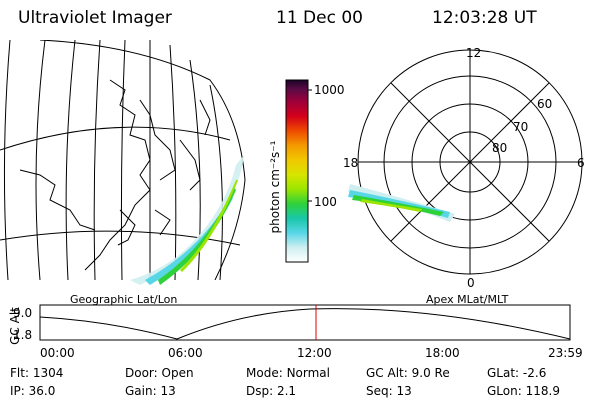 The image size is (600, 400). I want to click on colorbar-gradient, so click(297, 171).